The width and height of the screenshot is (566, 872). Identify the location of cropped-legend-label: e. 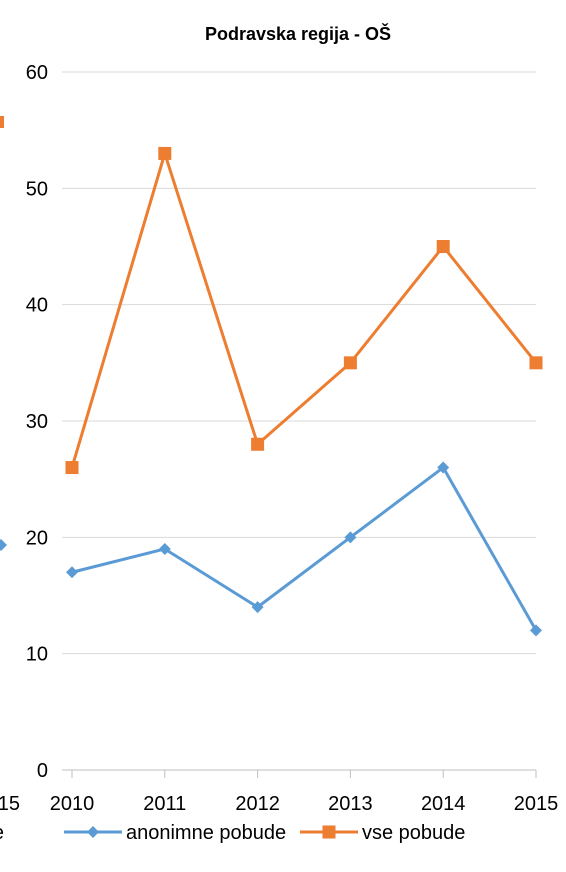
(2, 833).